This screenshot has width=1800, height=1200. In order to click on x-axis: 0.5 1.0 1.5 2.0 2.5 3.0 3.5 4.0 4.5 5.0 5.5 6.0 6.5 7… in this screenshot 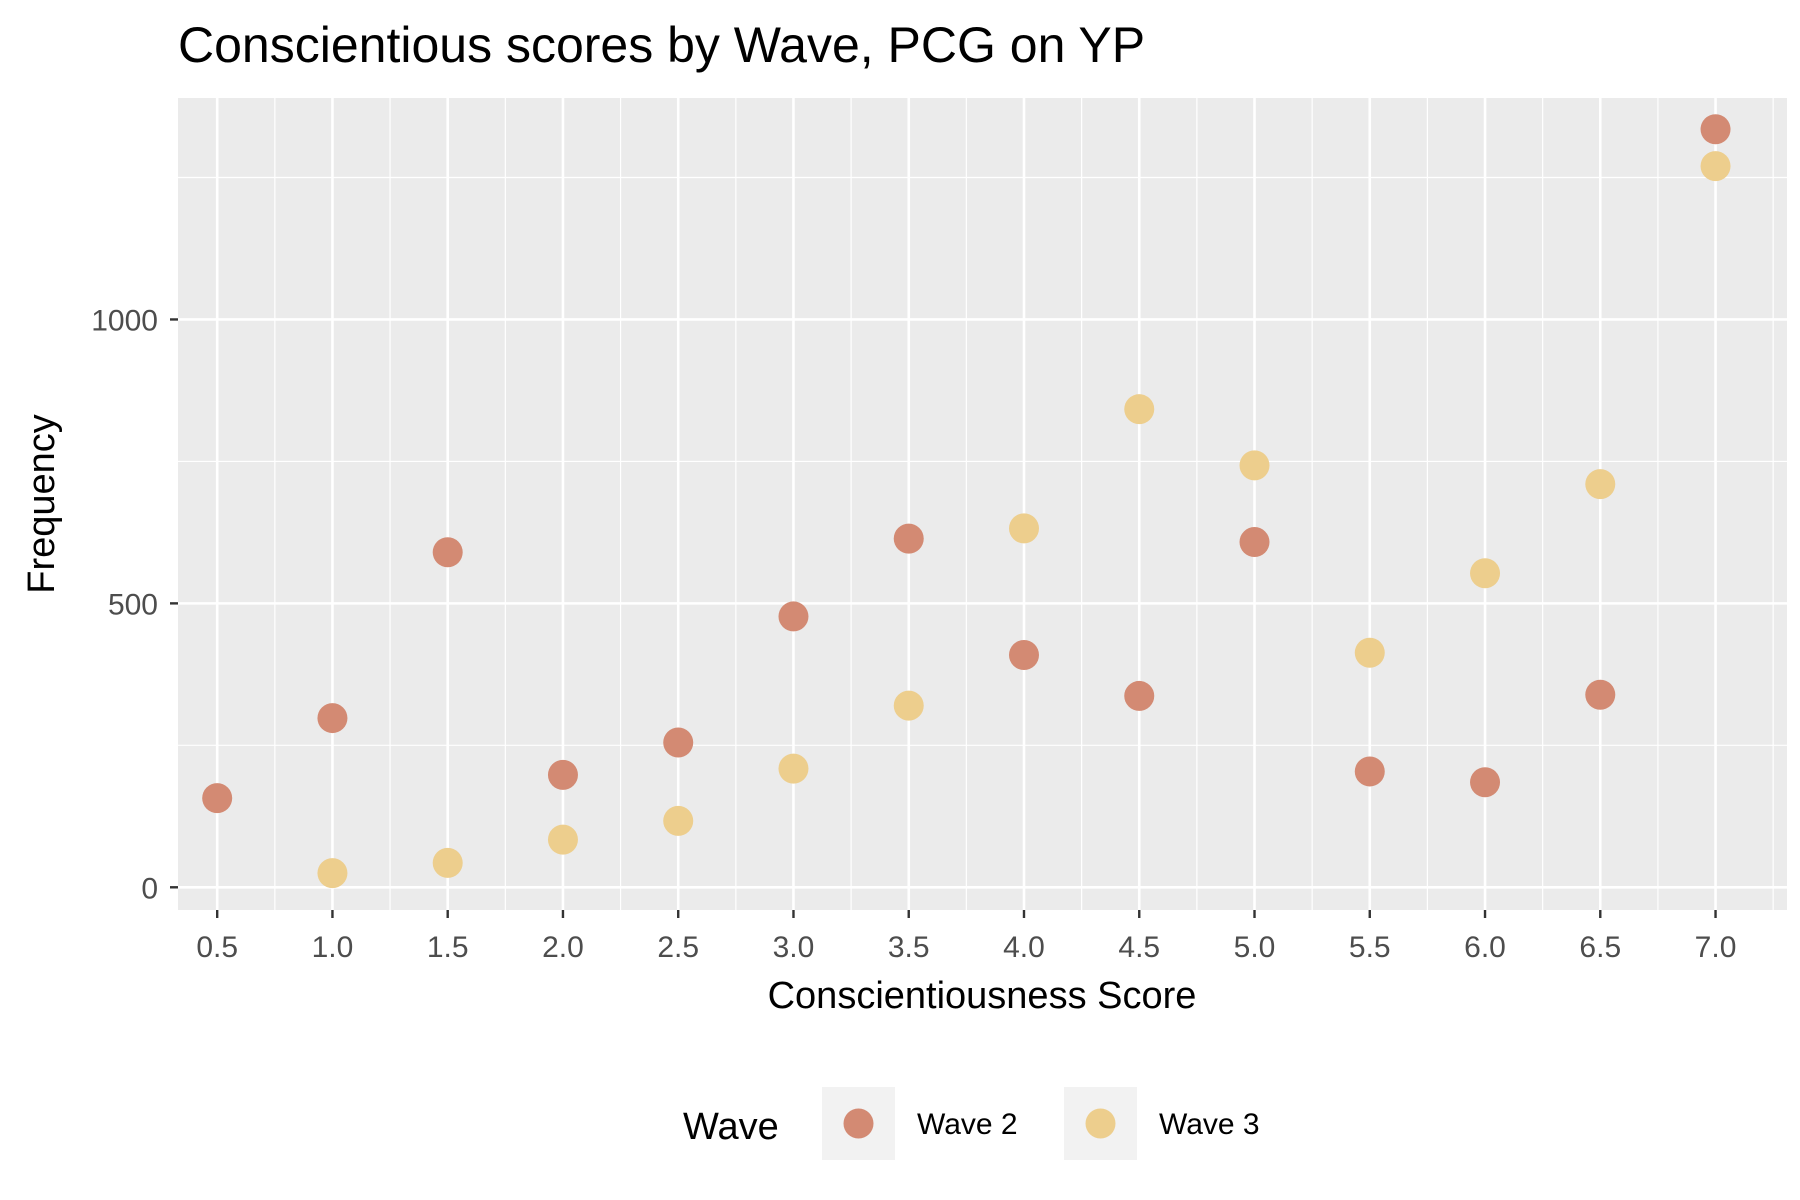, I will do `click(966, 937)`.